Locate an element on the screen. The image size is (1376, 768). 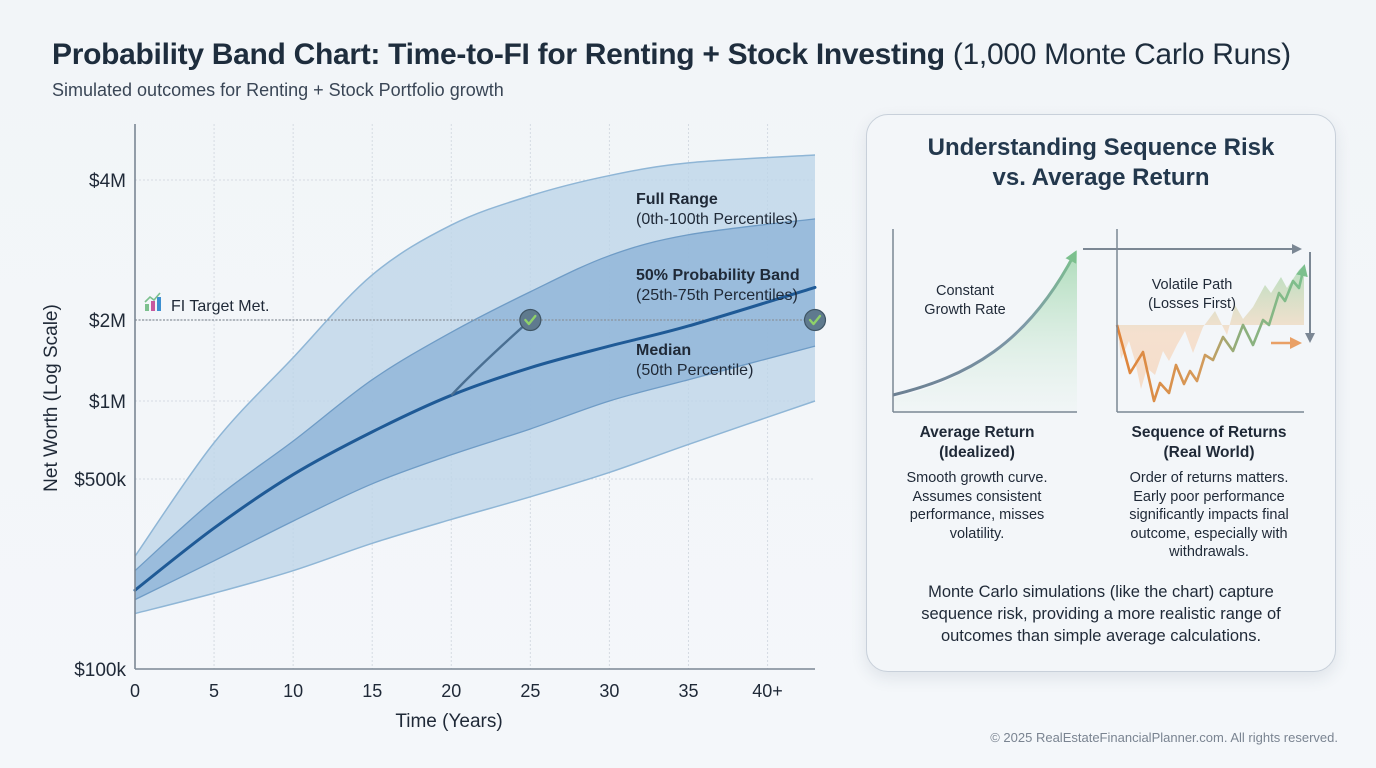
page-title-runs: (1,000 Monte Carlo Runs) is located at coordinates (1121, 54).